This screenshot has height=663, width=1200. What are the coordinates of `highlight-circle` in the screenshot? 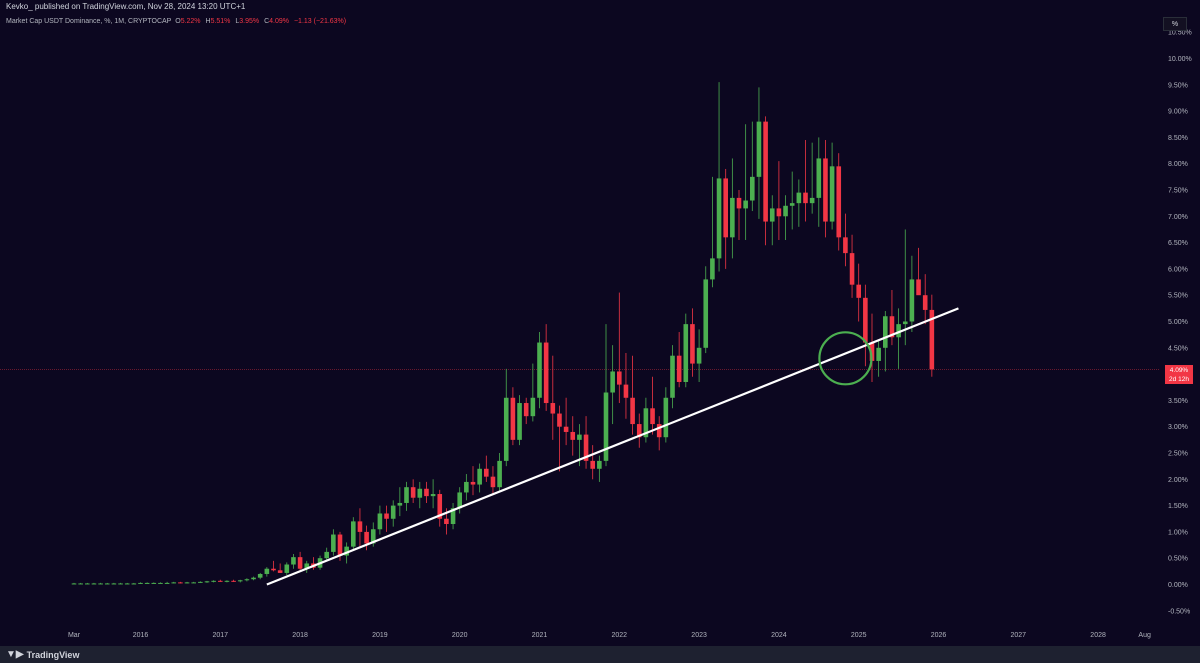 It's located at (845, 358).